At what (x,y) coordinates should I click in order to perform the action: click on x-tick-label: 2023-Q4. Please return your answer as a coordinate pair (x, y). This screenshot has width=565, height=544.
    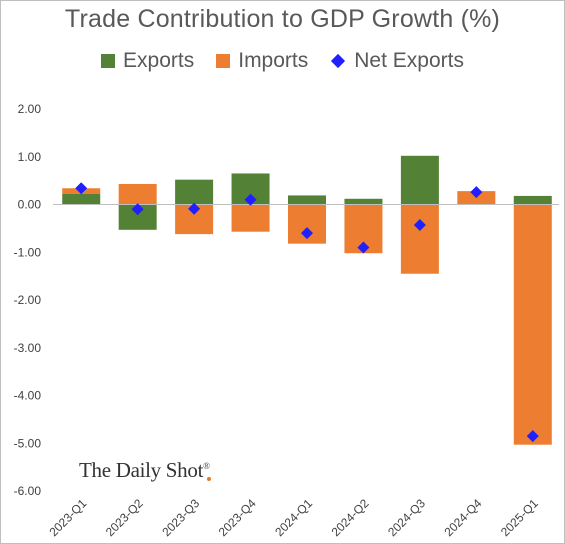
    Looking at the image, I should click on (237, 517).